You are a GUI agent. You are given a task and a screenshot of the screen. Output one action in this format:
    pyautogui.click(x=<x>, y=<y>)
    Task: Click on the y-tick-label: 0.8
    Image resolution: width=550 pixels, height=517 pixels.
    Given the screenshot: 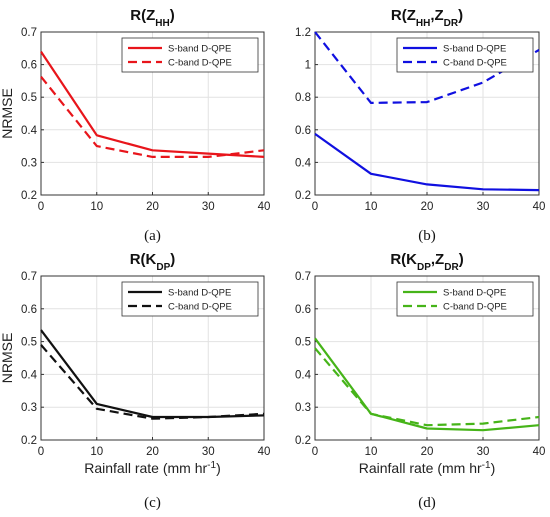 What is the action you would take?
    pyautogui.click(x=303, y=98)
    